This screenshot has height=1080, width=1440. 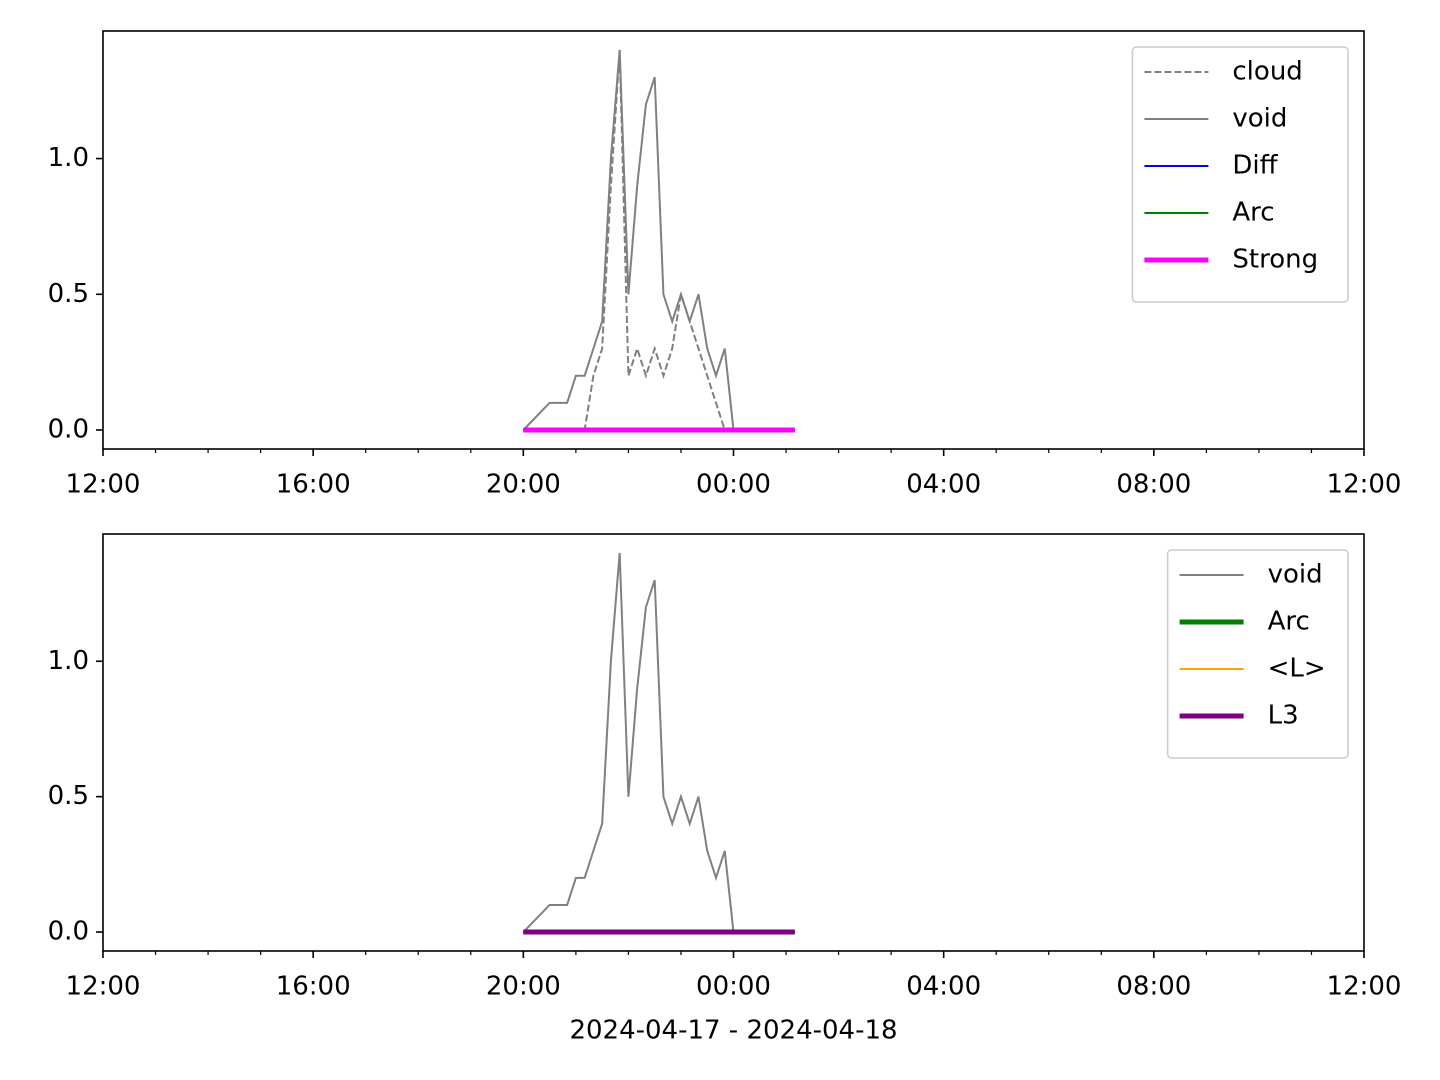 I want to click on legend-label: cloud, so click(x=1267, y=72).